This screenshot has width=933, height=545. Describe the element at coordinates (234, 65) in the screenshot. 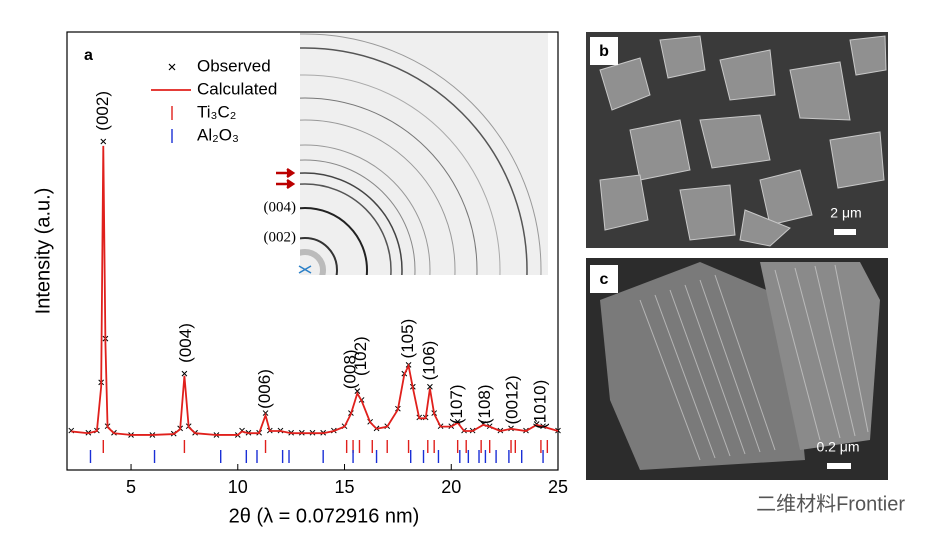

I see `legend-label: Observed` at that location.